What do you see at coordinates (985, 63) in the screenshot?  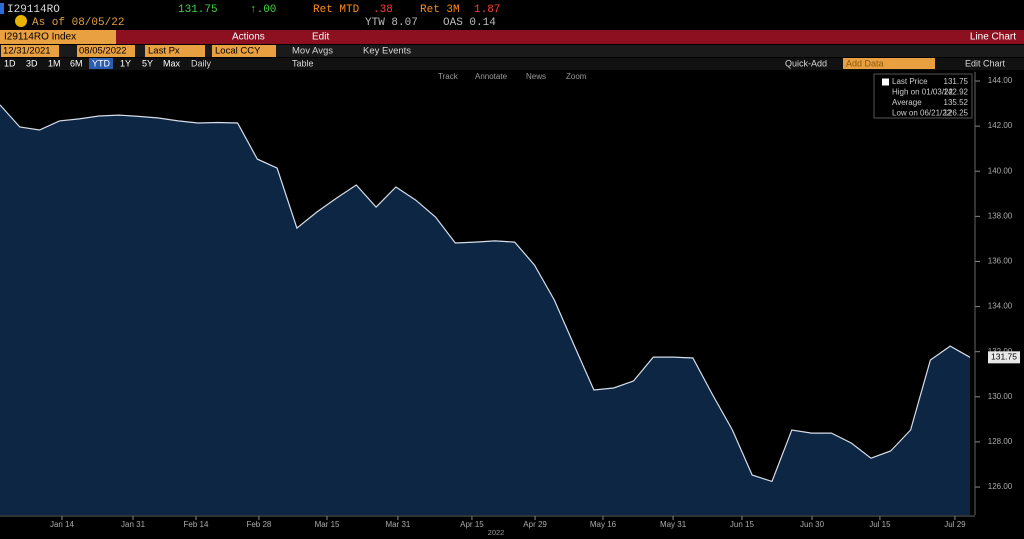 I see `edit-chart: Edit Chart` at bounding box center [985, 63].